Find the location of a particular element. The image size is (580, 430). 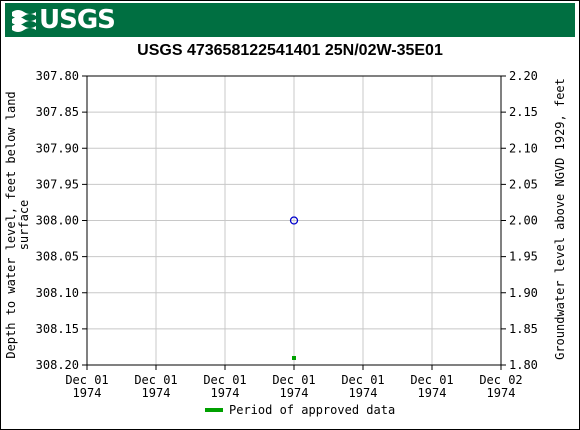

y-axis-label-right: Groundwater level above NGVD 1929, feet is located at coordinates (560, 219).